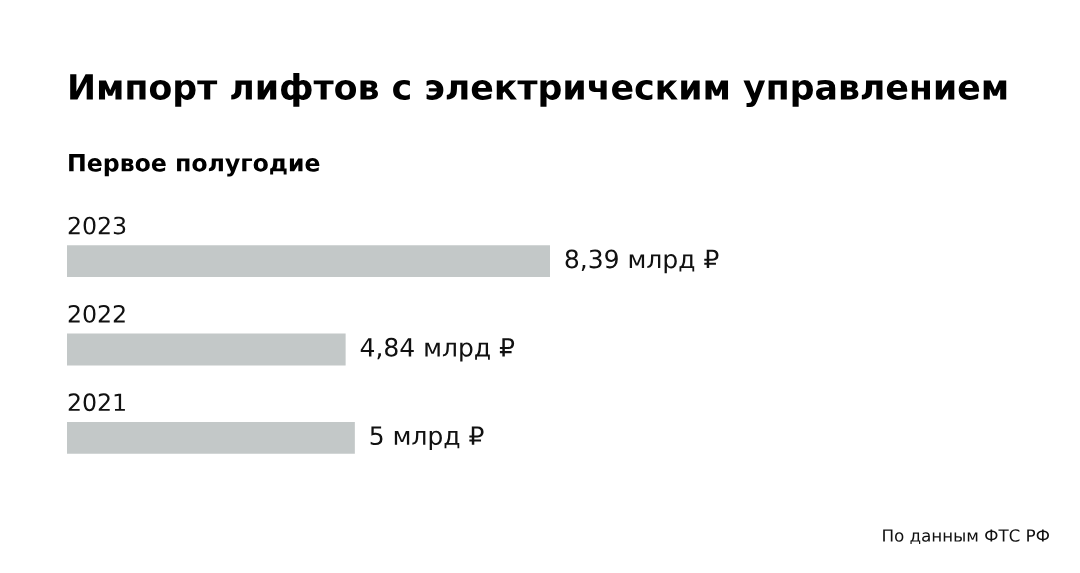  I want to click on data-label: 8,39 млрд ₽, so click(642, 261).